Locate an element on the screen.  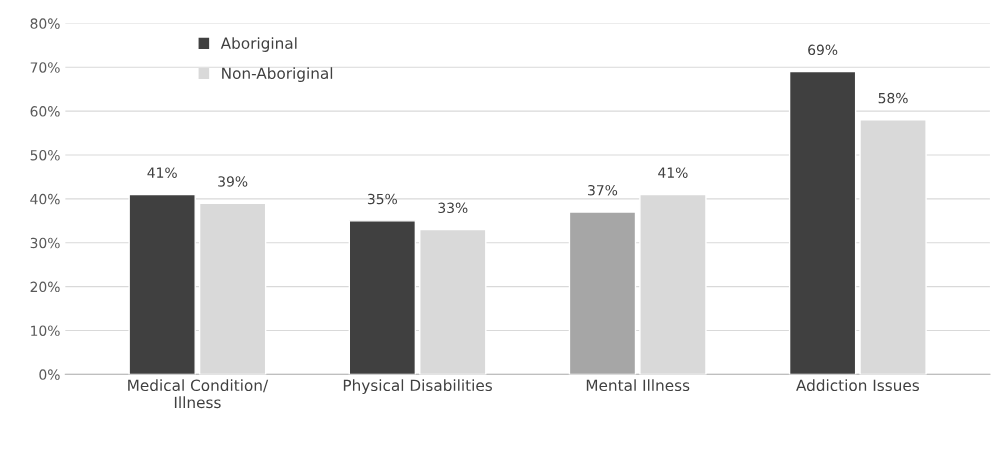
legend-label: Non-Aboriginal is located at coordinates (277, 74).